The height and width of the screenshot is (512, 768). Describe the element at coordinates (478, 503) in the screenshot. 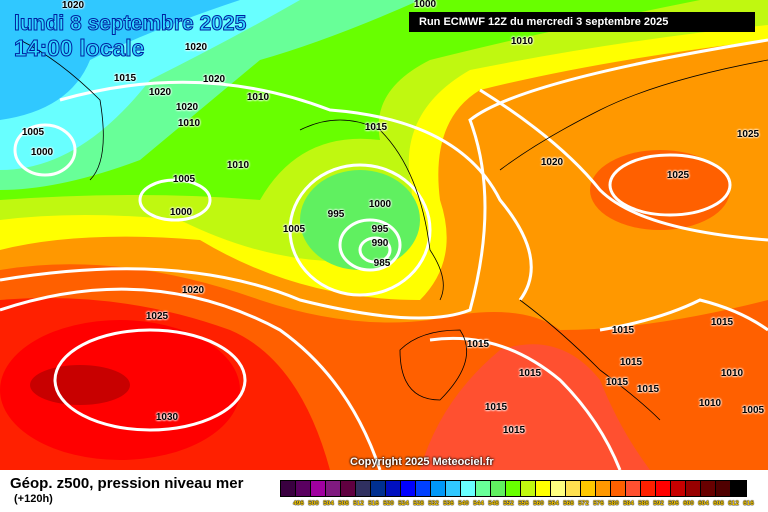

I see `scale-label: 544` at that location.